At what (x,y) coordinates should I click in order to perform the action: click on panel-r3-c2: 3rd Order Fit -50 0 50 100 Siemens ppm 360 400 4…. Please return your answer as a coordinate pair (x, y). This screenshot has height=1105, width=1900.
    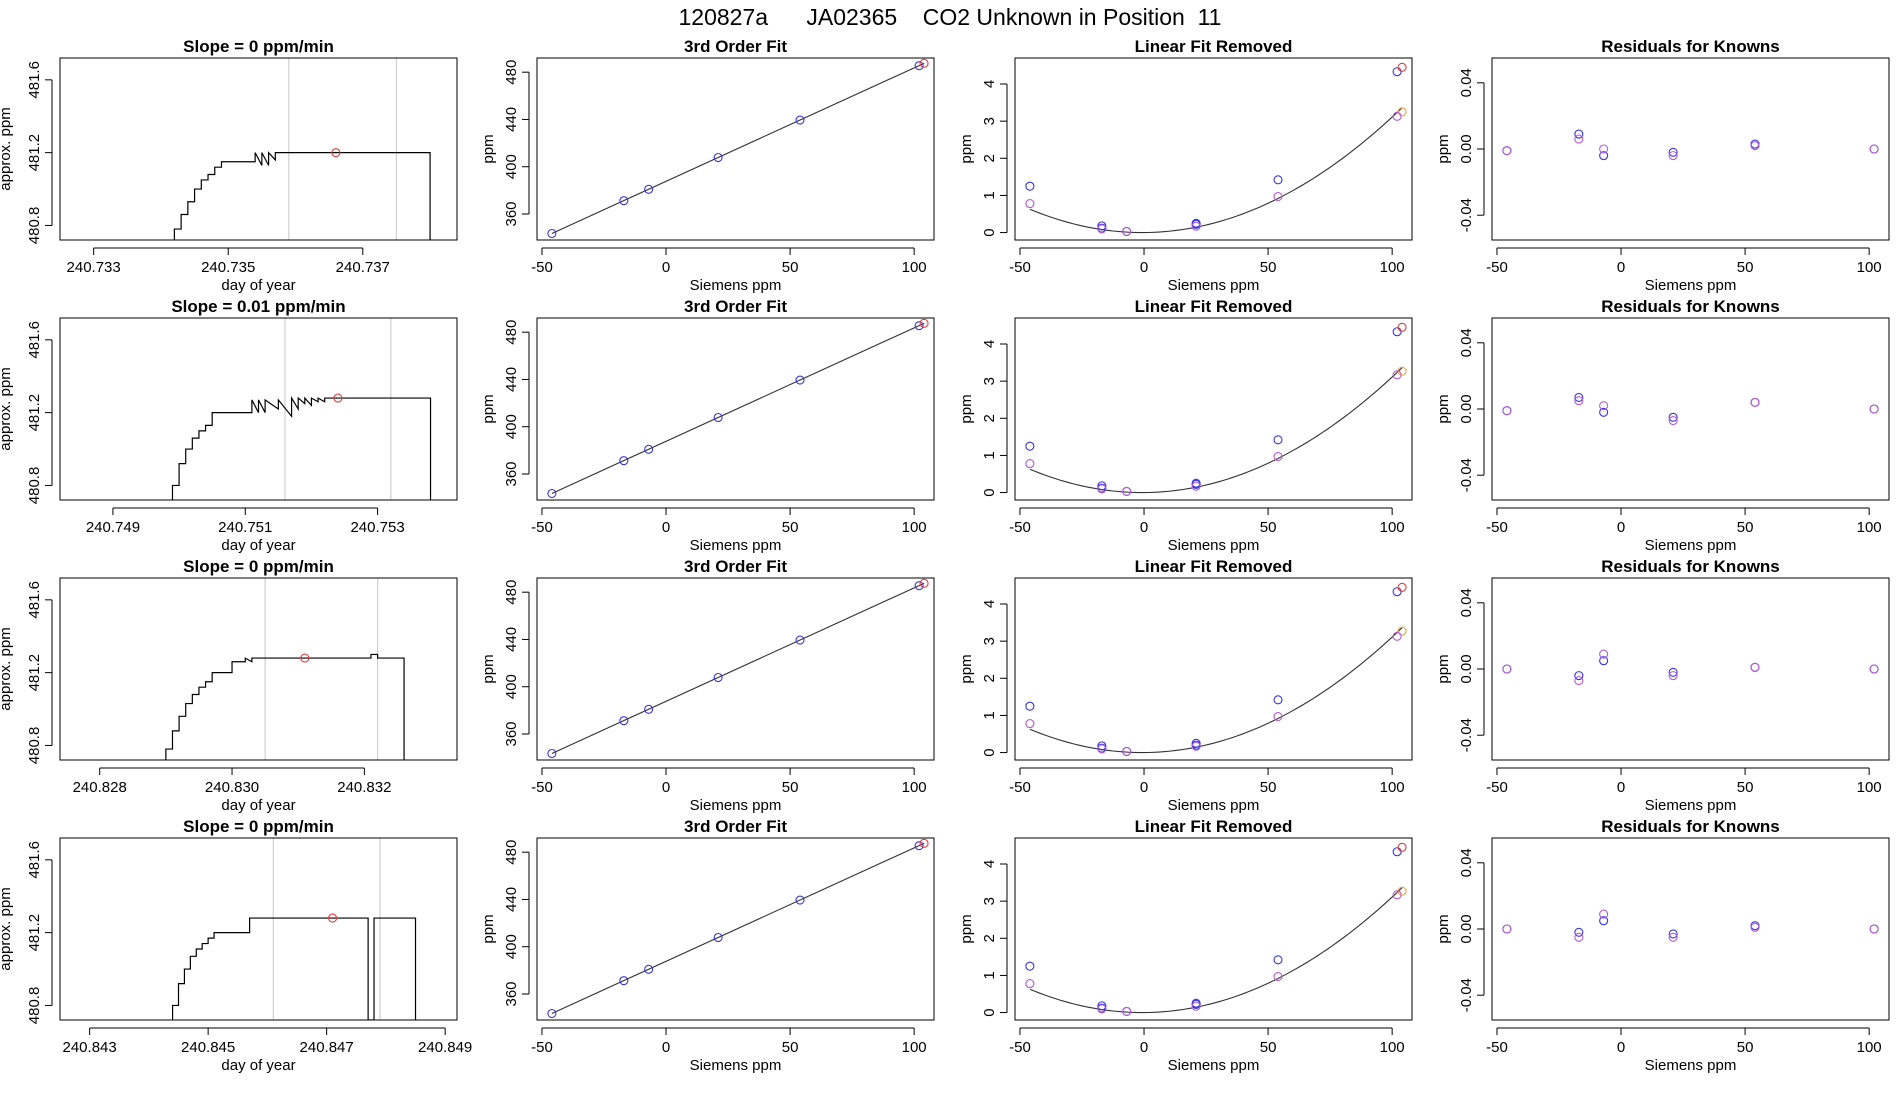
    Looking at the image, I should click on (707, 685).